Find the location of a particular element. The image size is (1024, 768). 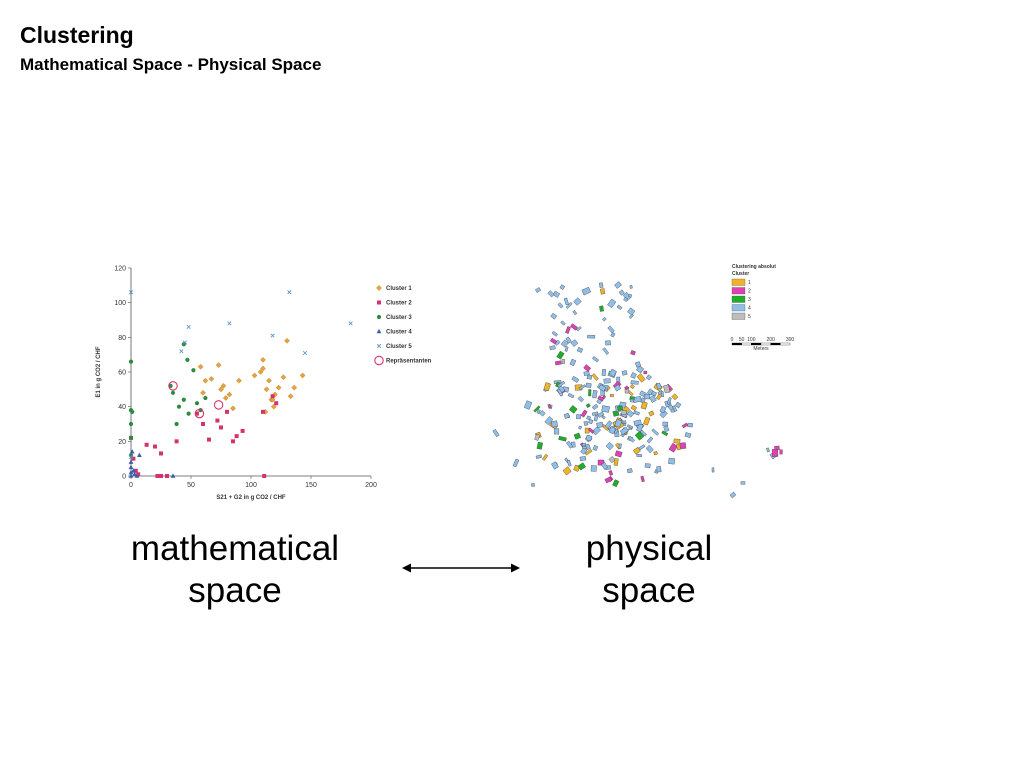

scale-tick-label: 0 is located at coordinates (732, 340).